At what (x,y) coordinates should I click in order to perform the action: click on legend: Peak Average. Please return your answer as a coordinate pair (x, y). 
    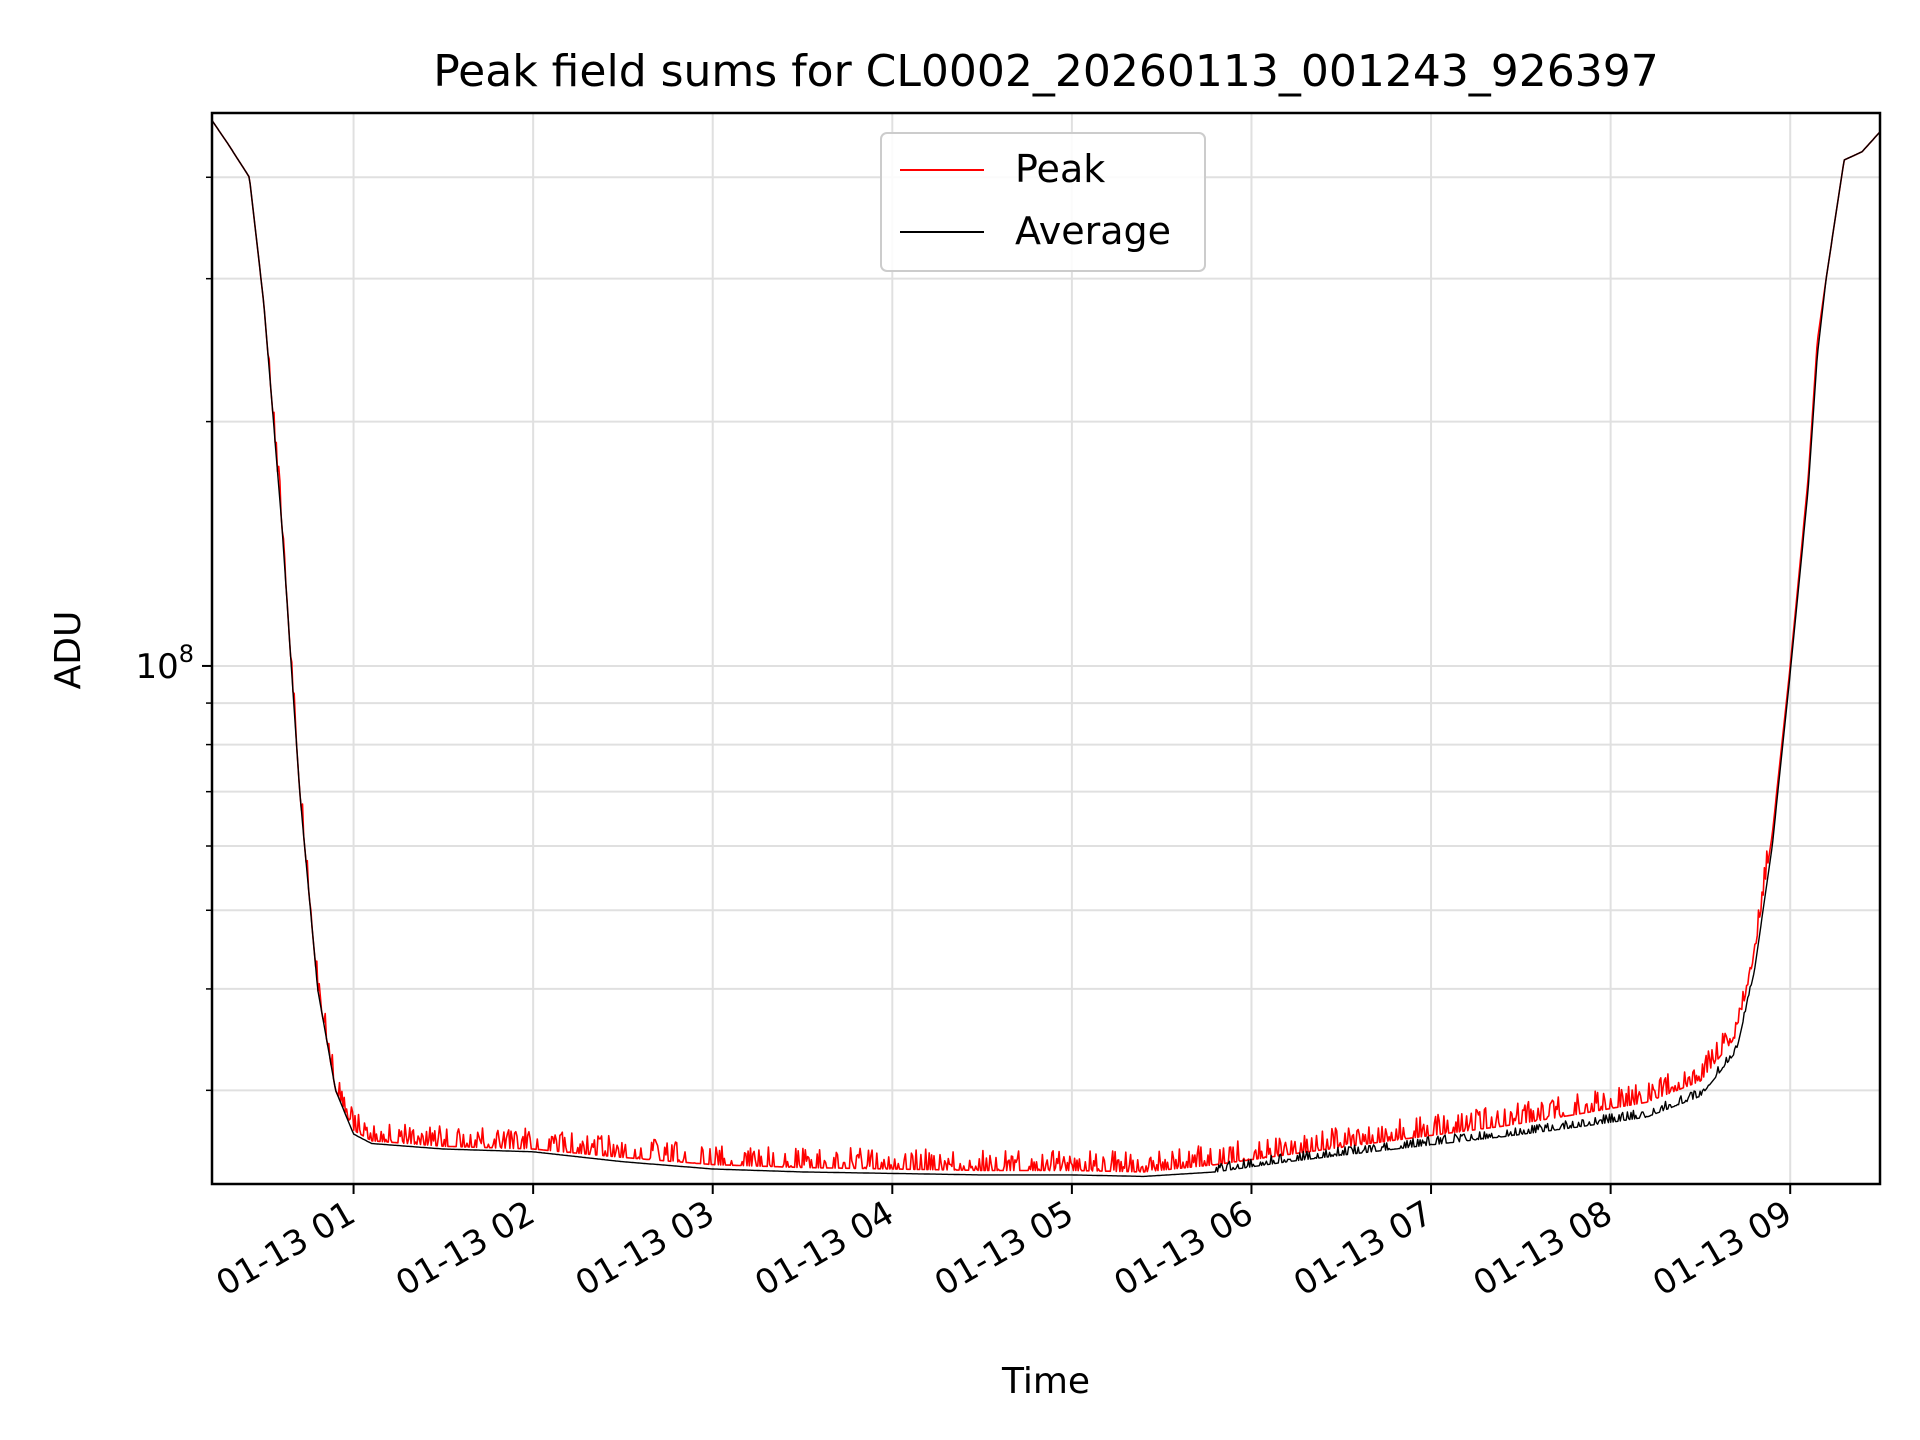
    Looking at the image, I should click on (1043, 202).